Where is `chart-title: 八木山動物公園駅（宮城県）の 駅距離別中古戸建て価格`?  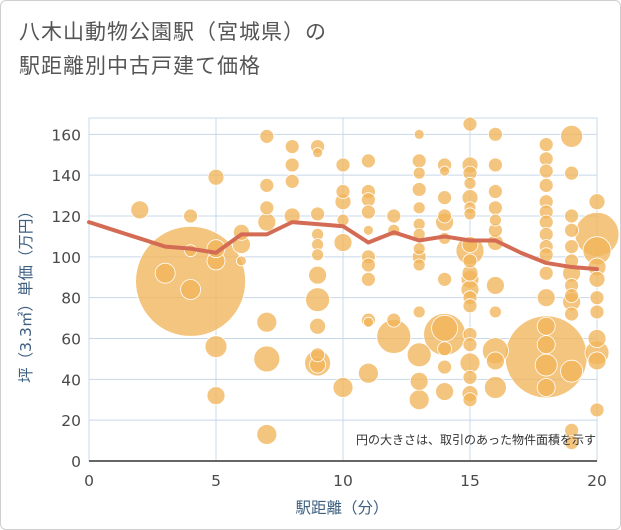 chart-title: 八木山動物公園駅（宮城県）の 駅距離別中古戸建て価格 is located at coordinates (299, 49).